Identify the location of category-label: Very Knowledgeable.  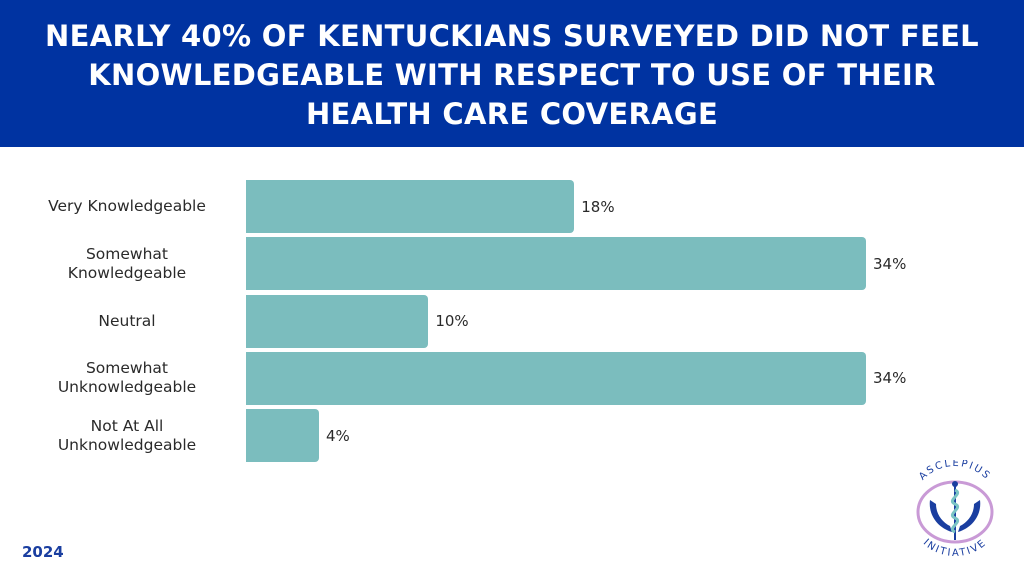
(127, 206).